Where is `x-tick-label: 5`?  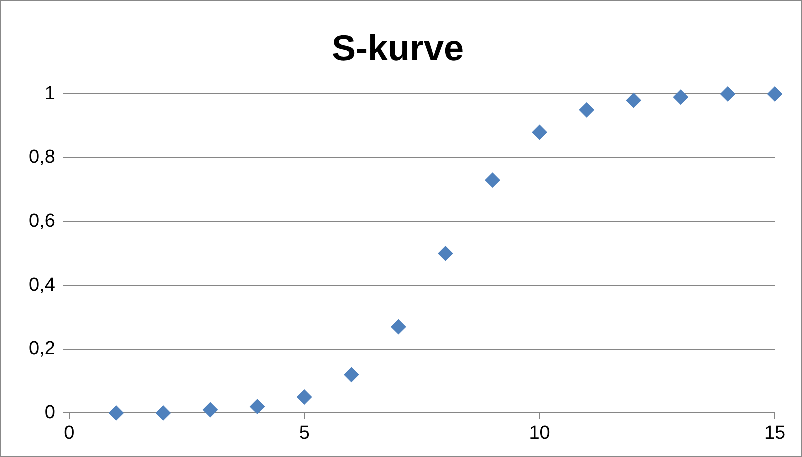 x-tick-label: 5 is located at coordinates (304, 433).